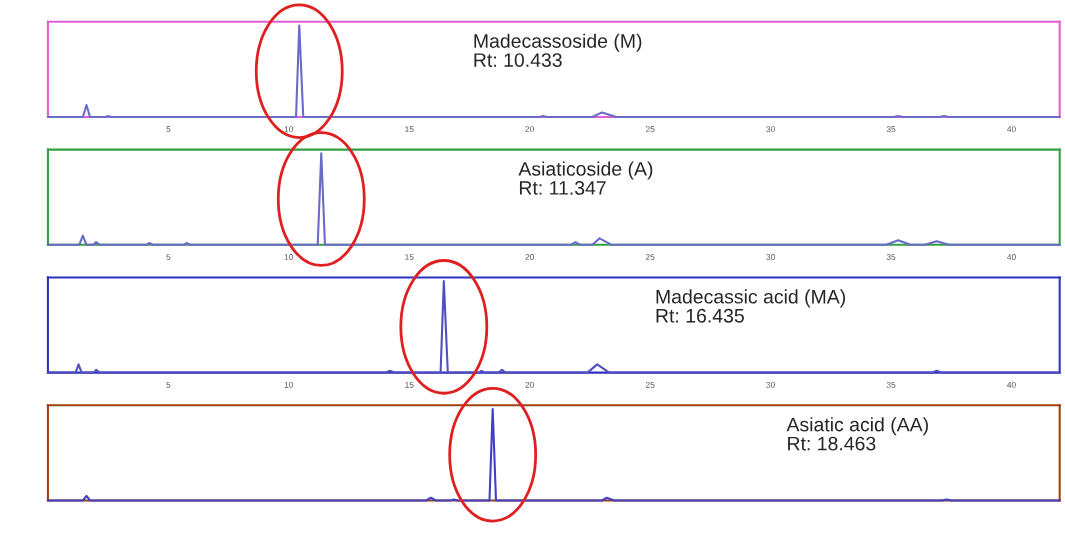  Describe the element at coordinates (700, 315) in the screenshot. I see `annotation: Rt: 16.435` at that location.